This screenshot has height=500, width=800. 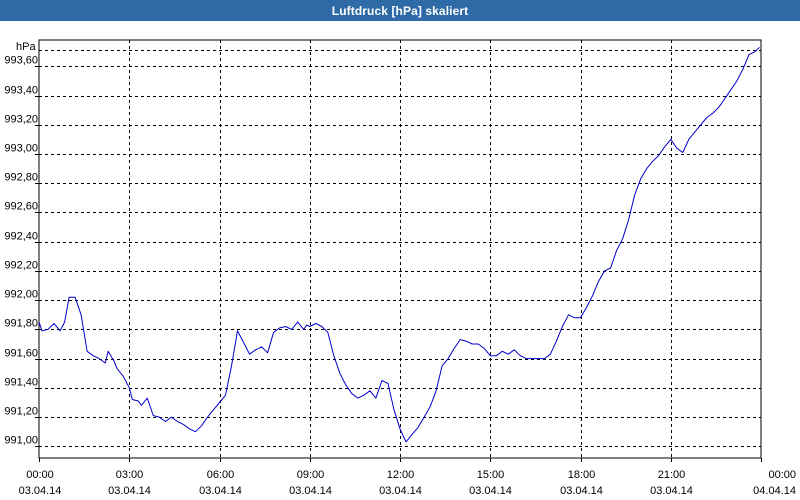 I want to click on x-tick-label-time: 15:00, so click(x=491, y=475).